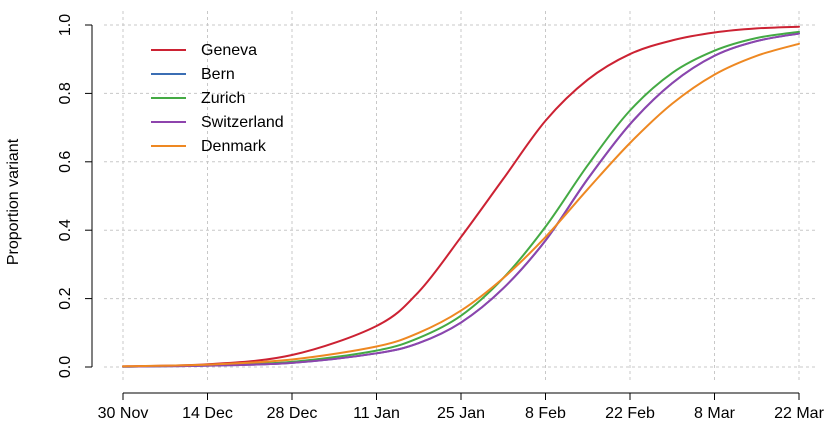  I want to click on legend-label-zurich: Zurich, so click(223, 98).